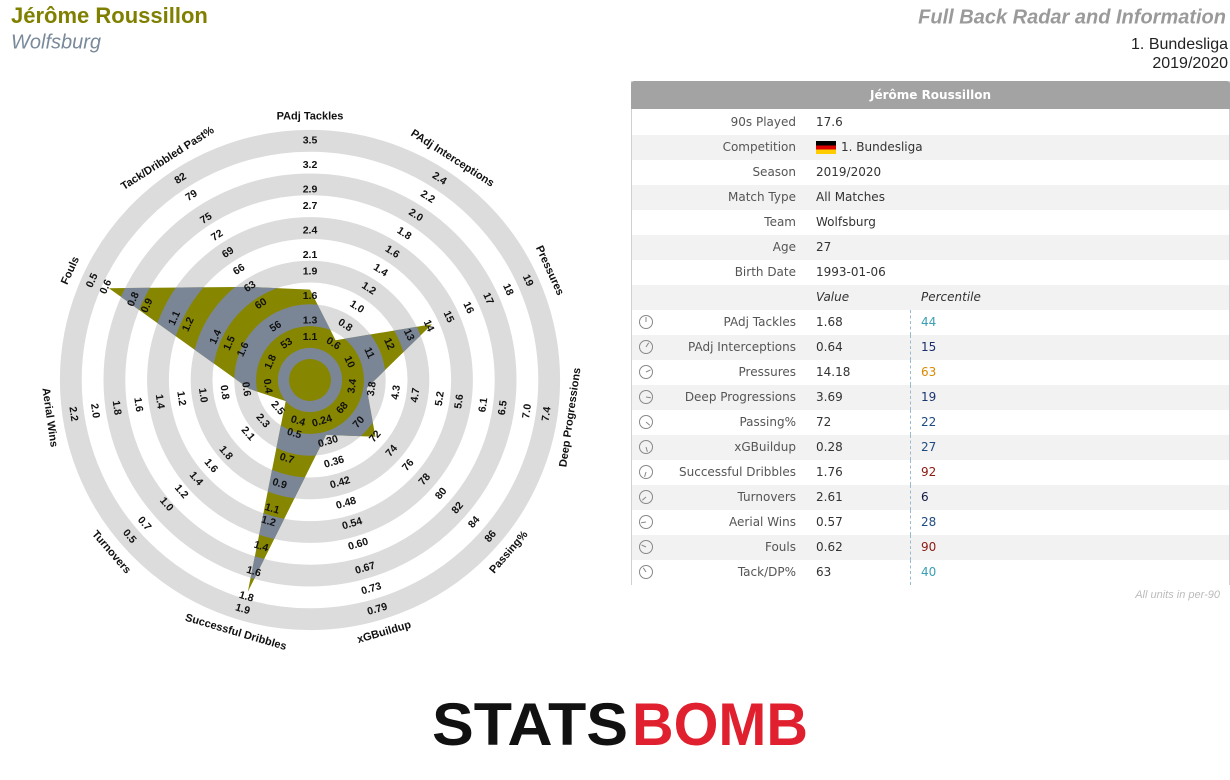  I want to click on report-title: Full Back Radar and Information, so click(1072, 17).